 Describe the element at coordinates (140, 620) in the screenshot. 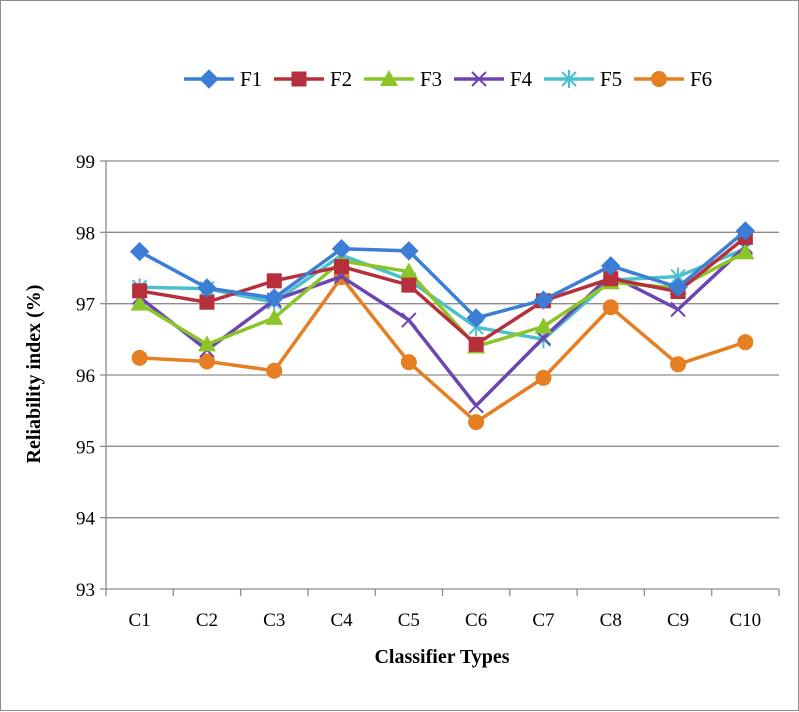

I see `x-tick-label-c1: C1` at that location.